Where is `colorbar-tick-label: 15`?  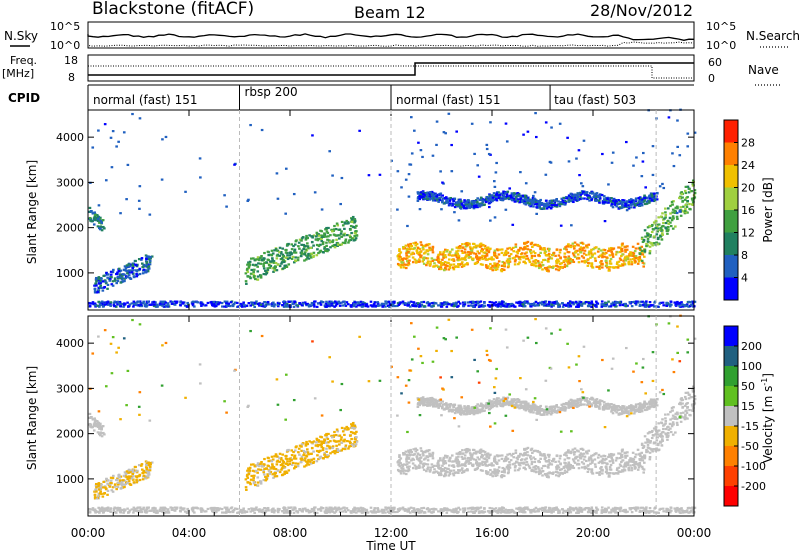 colorbar-tick-label: 15 is located at coordinates (748, 406).